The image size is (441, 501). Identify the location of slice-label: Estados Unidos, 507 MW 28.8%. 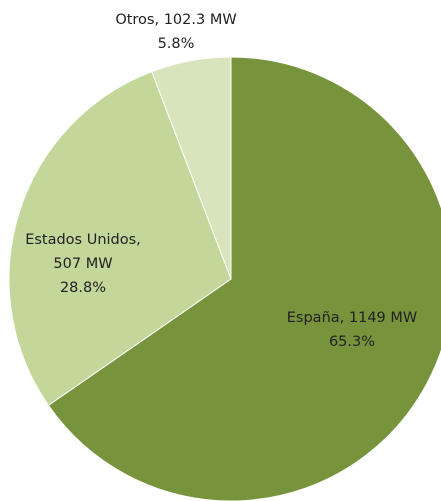
(83, 264).